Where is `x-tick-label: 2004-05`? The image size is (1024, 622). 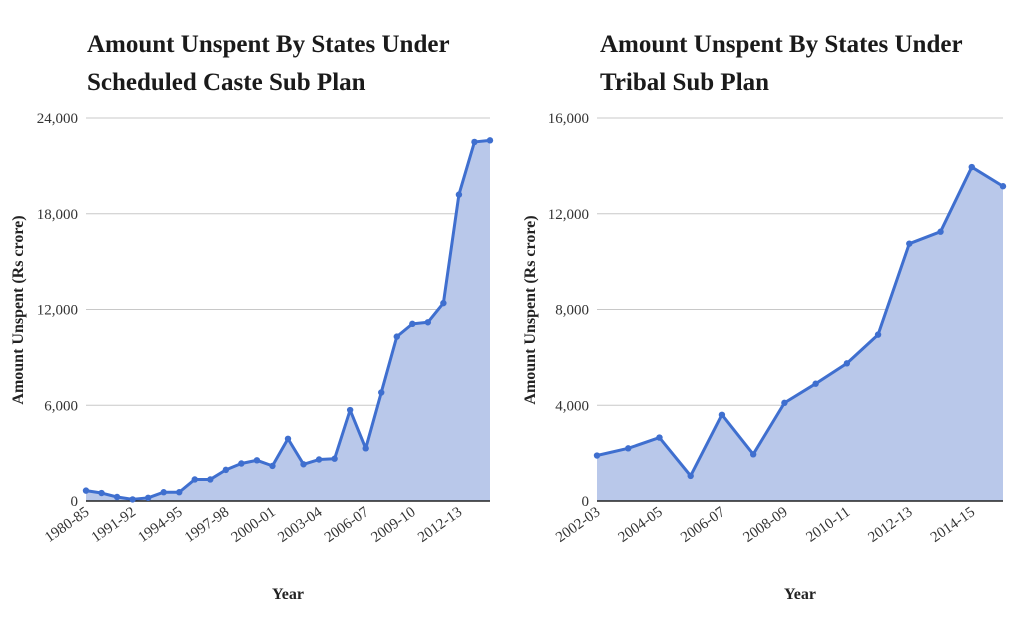
x-tick-label: 2004-05 is located at coordinates (641, 525).